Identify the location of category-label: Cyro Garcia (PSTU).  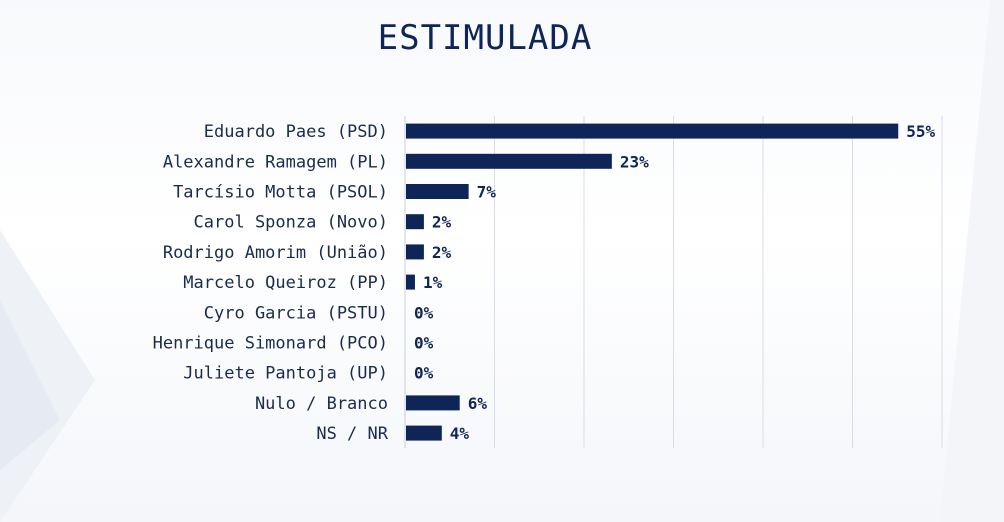
(296, 313).